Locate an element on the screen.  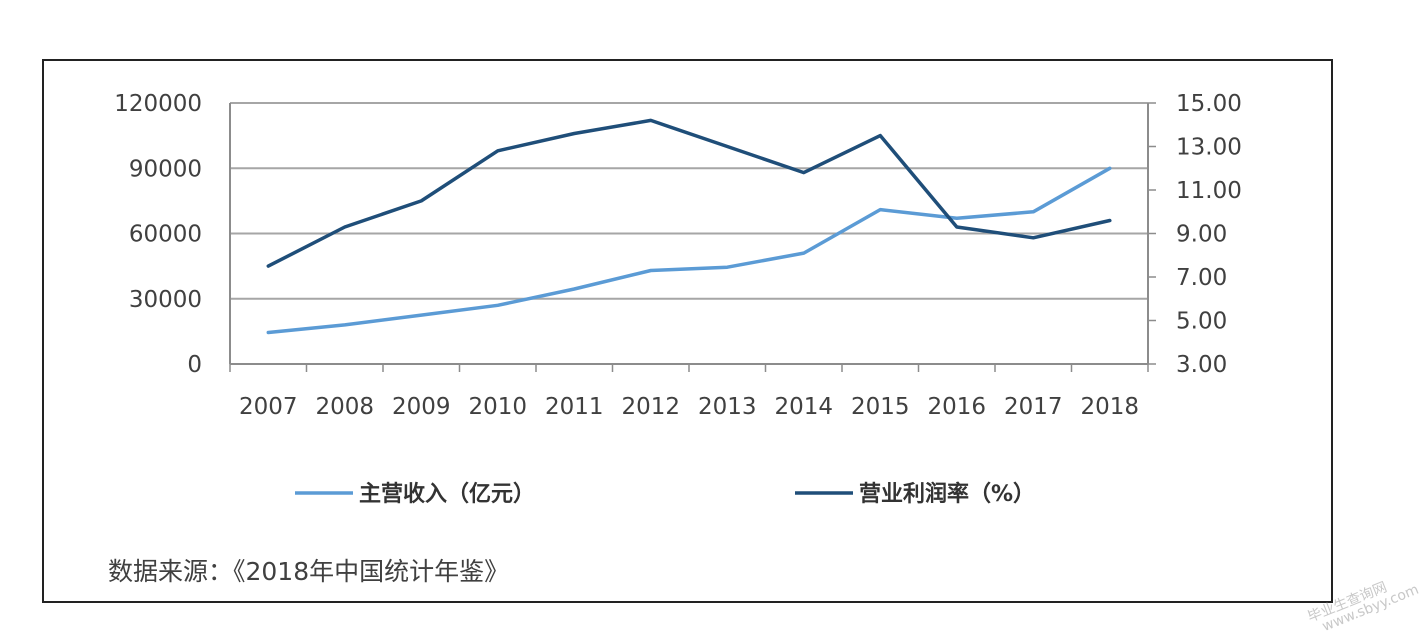
right-tick-label: 11.00 is located at coordinates (1209, 191).